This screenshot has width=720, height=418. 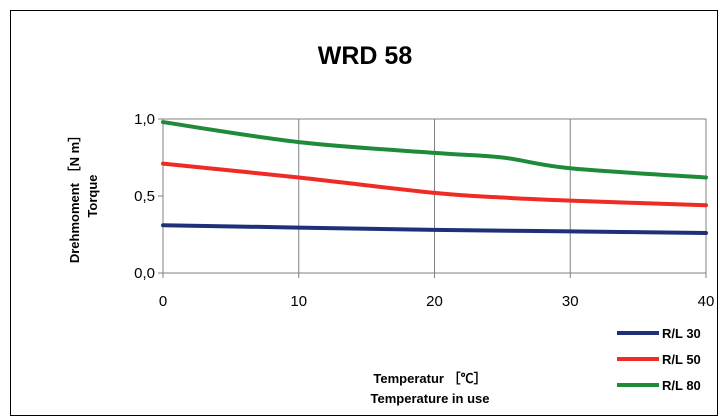 What do you see at coordinates (681, 359) in the screenshot?
I see `legend-label: R/L 50` at bounding box center [681, 359].